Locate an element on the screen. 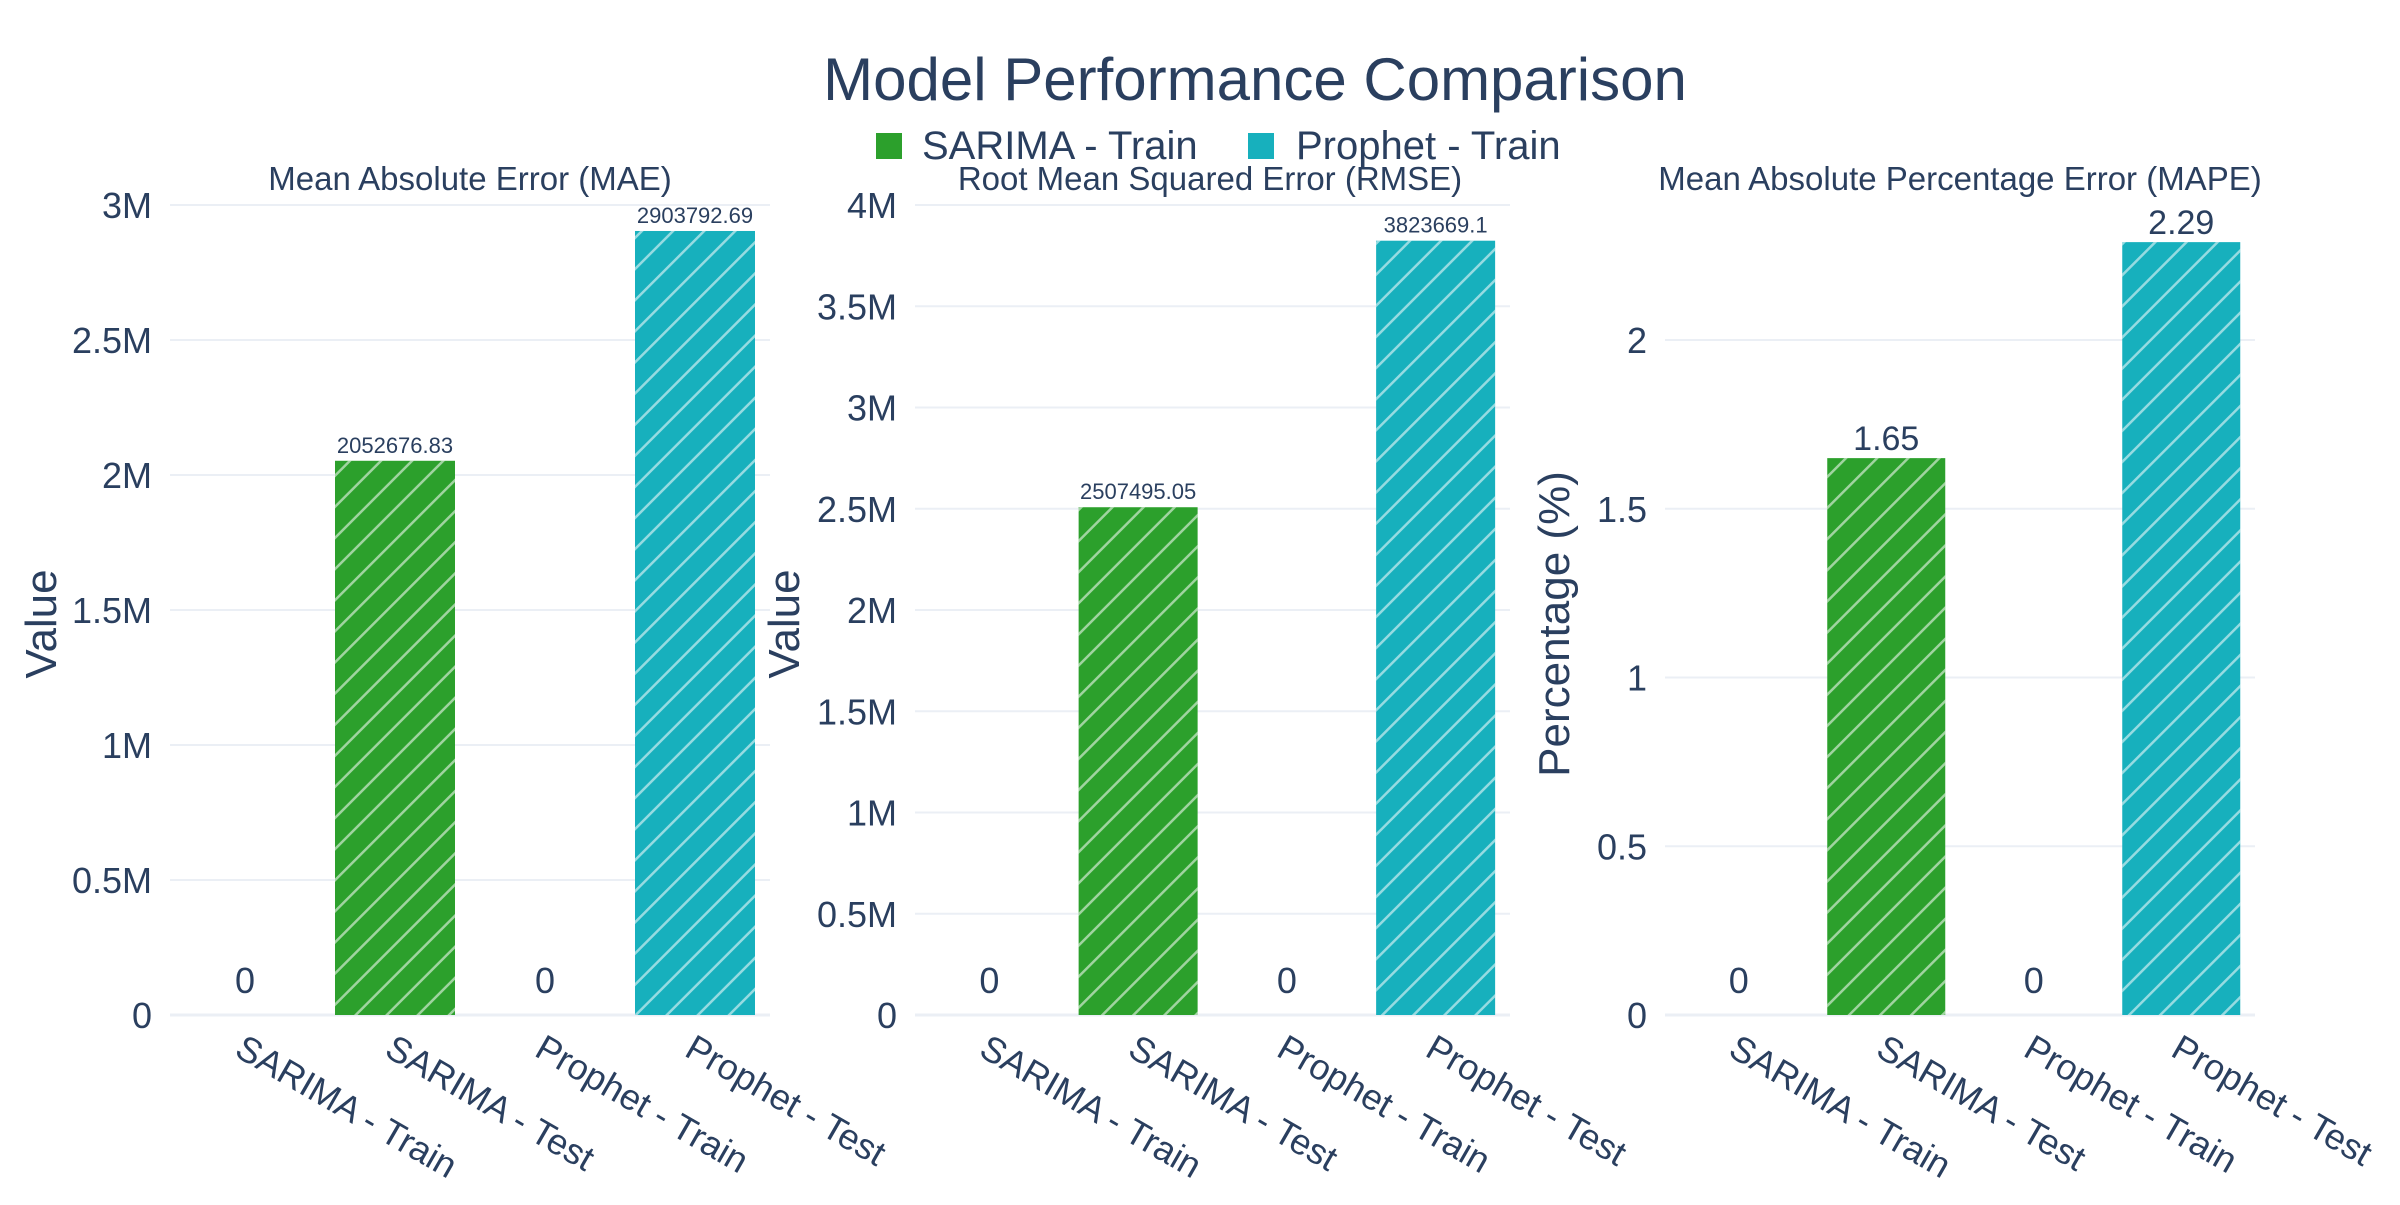 The image size is (2400, 1205). y-axis-label: Percentage (%) is located at coordinates (1554, 624).